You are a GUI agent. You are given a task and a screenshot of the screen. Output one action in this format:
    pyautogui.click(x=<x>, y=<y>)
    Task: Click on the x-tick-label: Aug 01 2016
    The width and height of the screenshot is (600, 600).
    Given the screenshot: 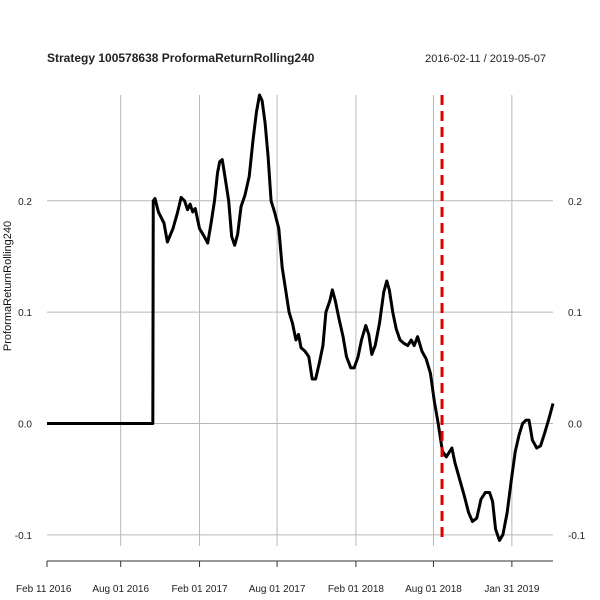 What is the action you would take?
    pyautogui.click(x=120, y=589)
    